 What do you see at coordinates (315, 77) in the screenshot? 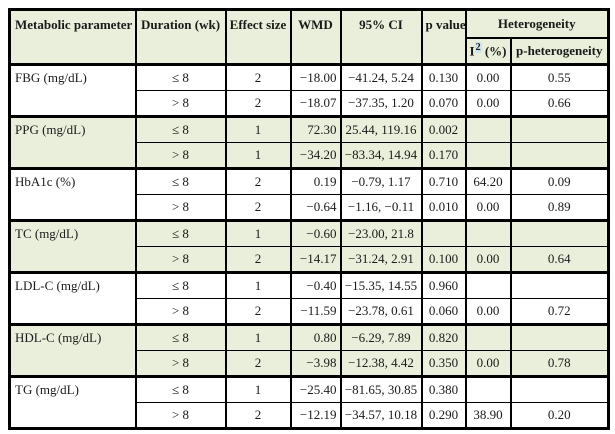
I see `wmd-cell: −18.00` at bounding box center [315, 77].